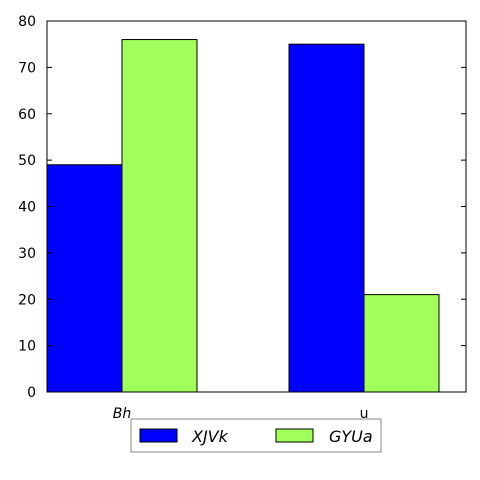 This screenshot has height=480, width=480. What do you see at coordinates (241, 414) in the screenshot?
I see `x-axis: Bh u` at bounding box center [241, 414].